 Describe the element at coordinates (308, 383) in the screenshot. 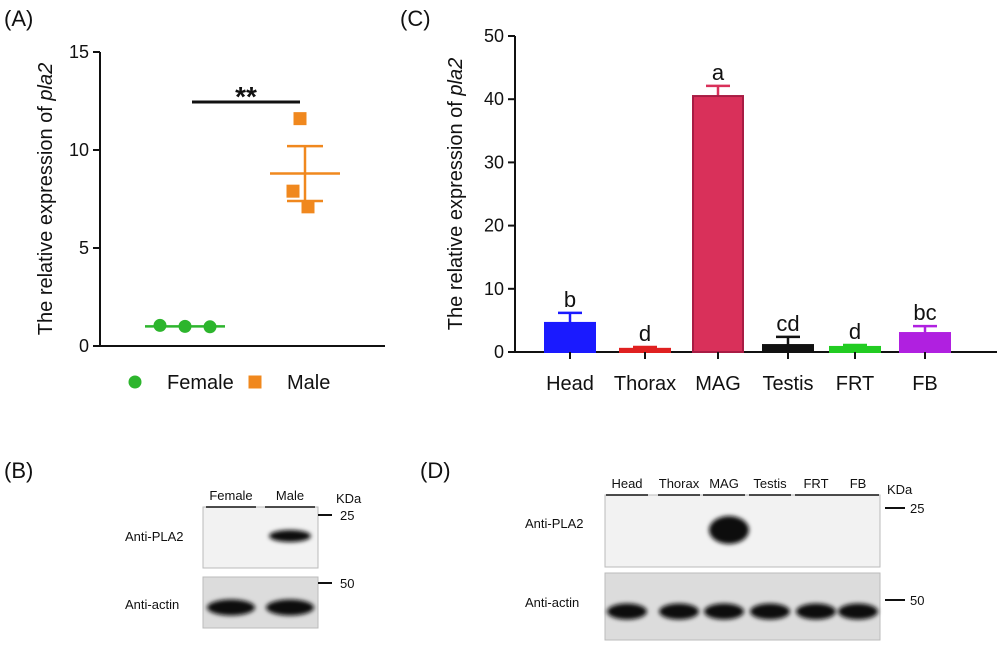

I see `legend-label: Male` at that location.